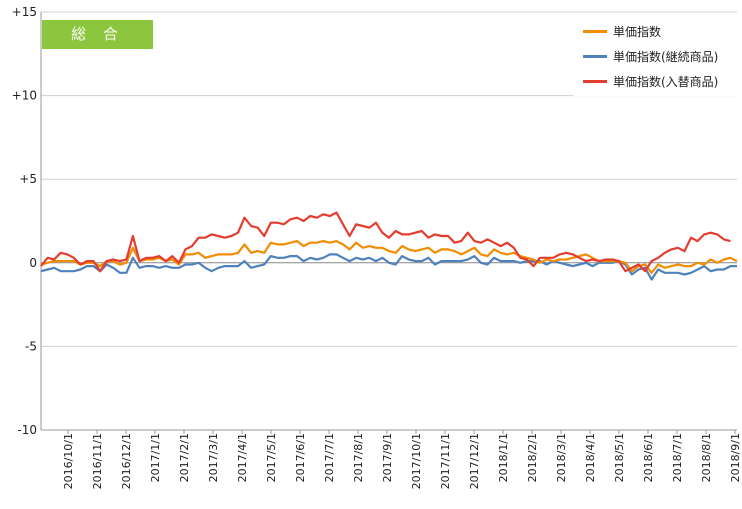  Describe the element at coordinates (677, 457) in the screenshot. I see `x-tick-label: 2018/7/1` at that location.